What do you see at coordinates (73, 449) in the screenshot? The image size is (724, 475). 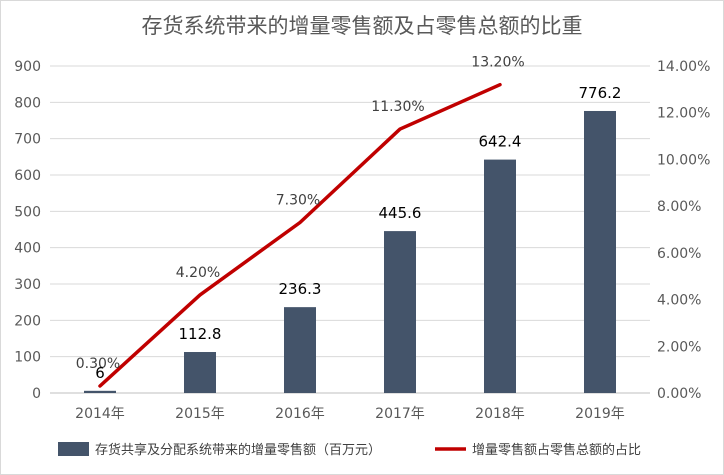 I see `legend-swatch-bars` at bounding box center [73, 449].